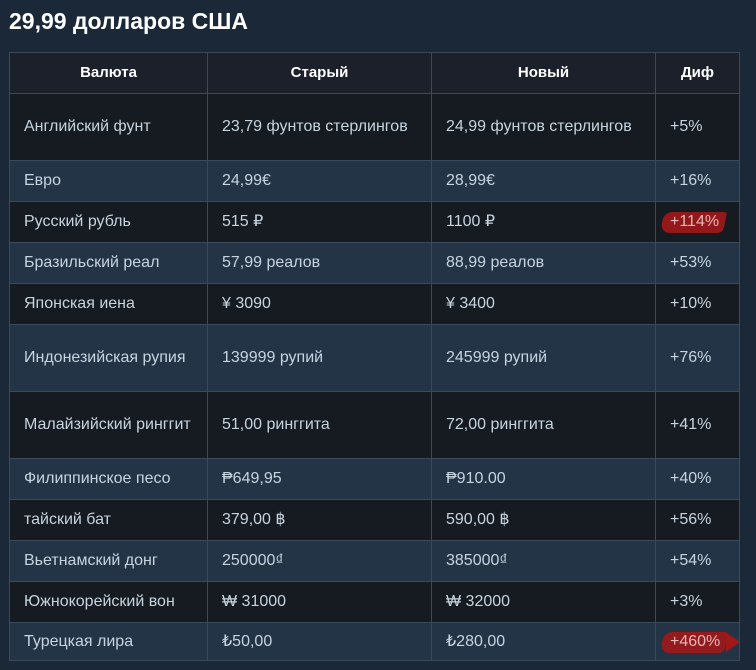  I want to click on table-row: Евро 24,99€ 28,99€ +16%, so click(374, 181).